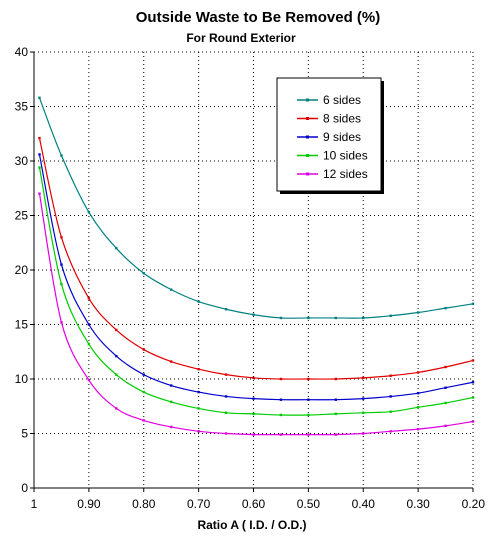  I want to click on legend-marker-10-sides, so click(307, 155).